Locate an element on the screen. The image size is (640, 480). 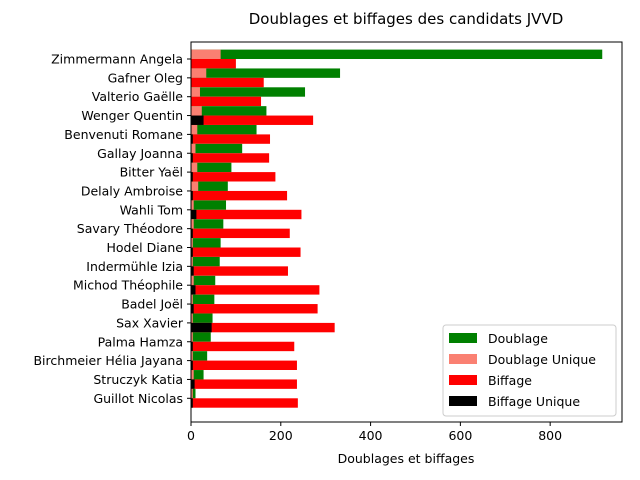
y-tick-label: Valterio Gaëlle is located at coordinates (138, 96).